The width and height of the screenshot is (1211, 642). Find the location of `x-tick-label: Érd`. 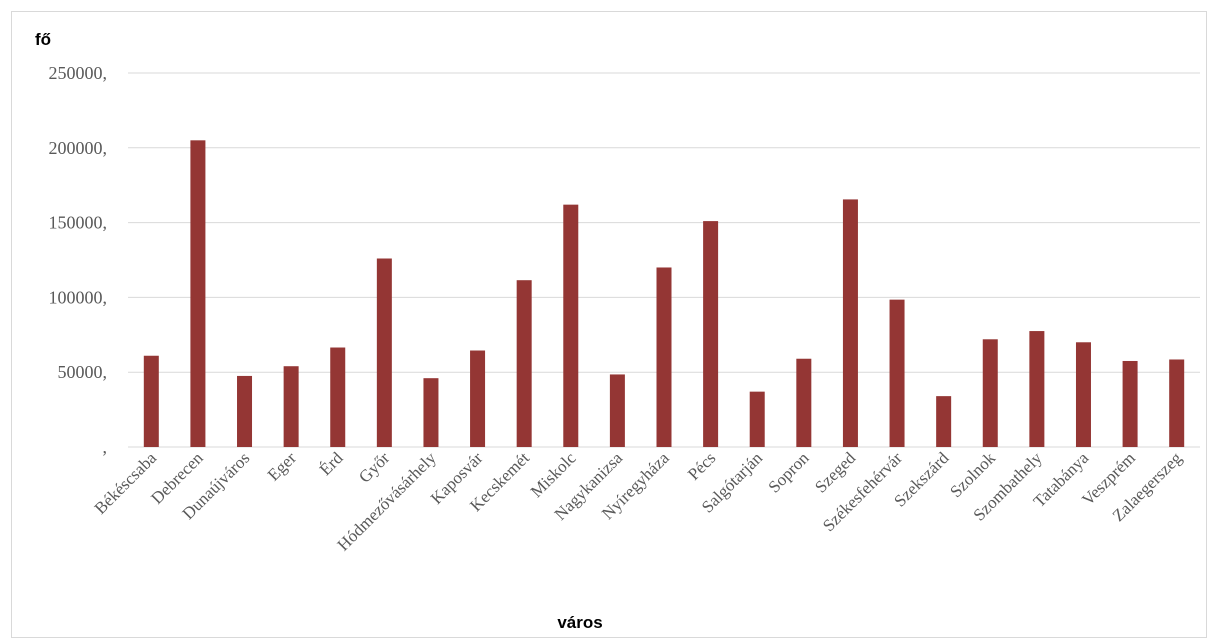

x-tick-label: Érd is located at coordinates (331, 463).